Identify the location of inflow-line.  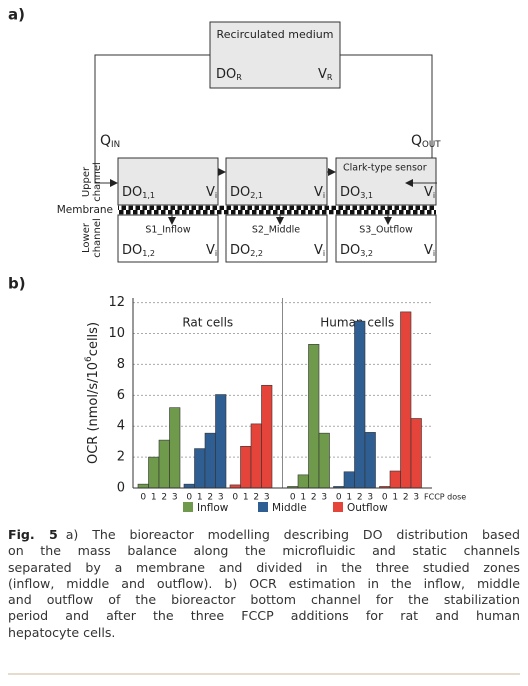
(152, 120).